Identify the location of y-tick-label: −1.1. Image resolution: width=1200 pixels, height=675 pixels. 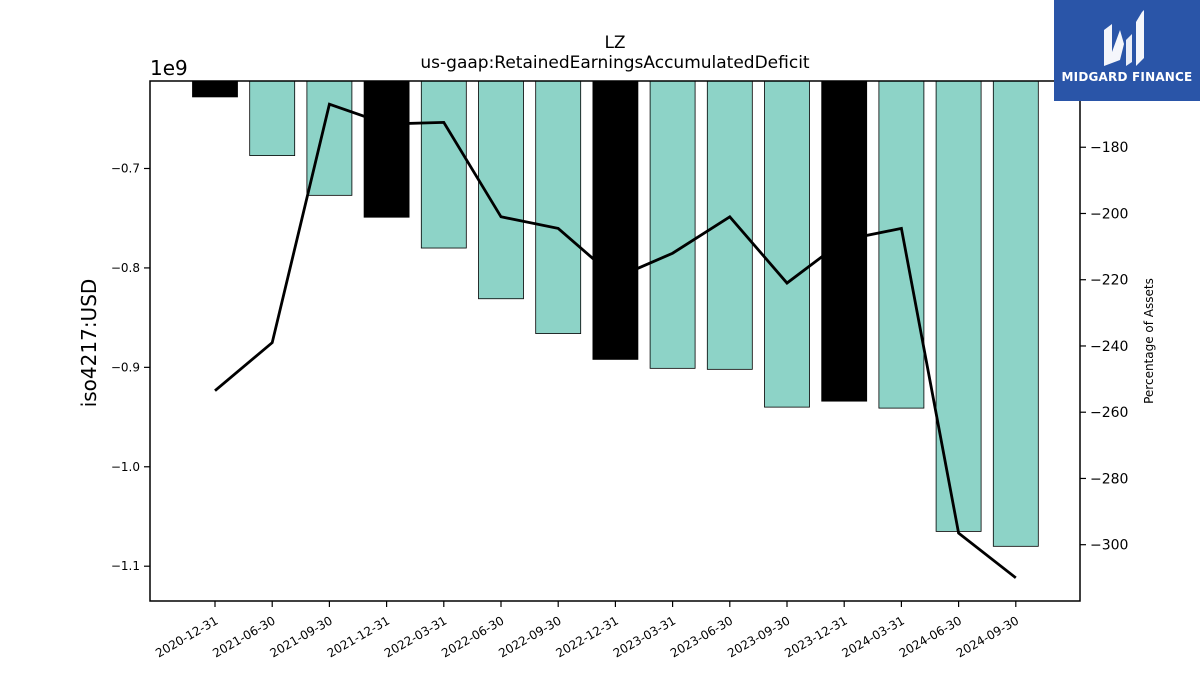
(125, 566).